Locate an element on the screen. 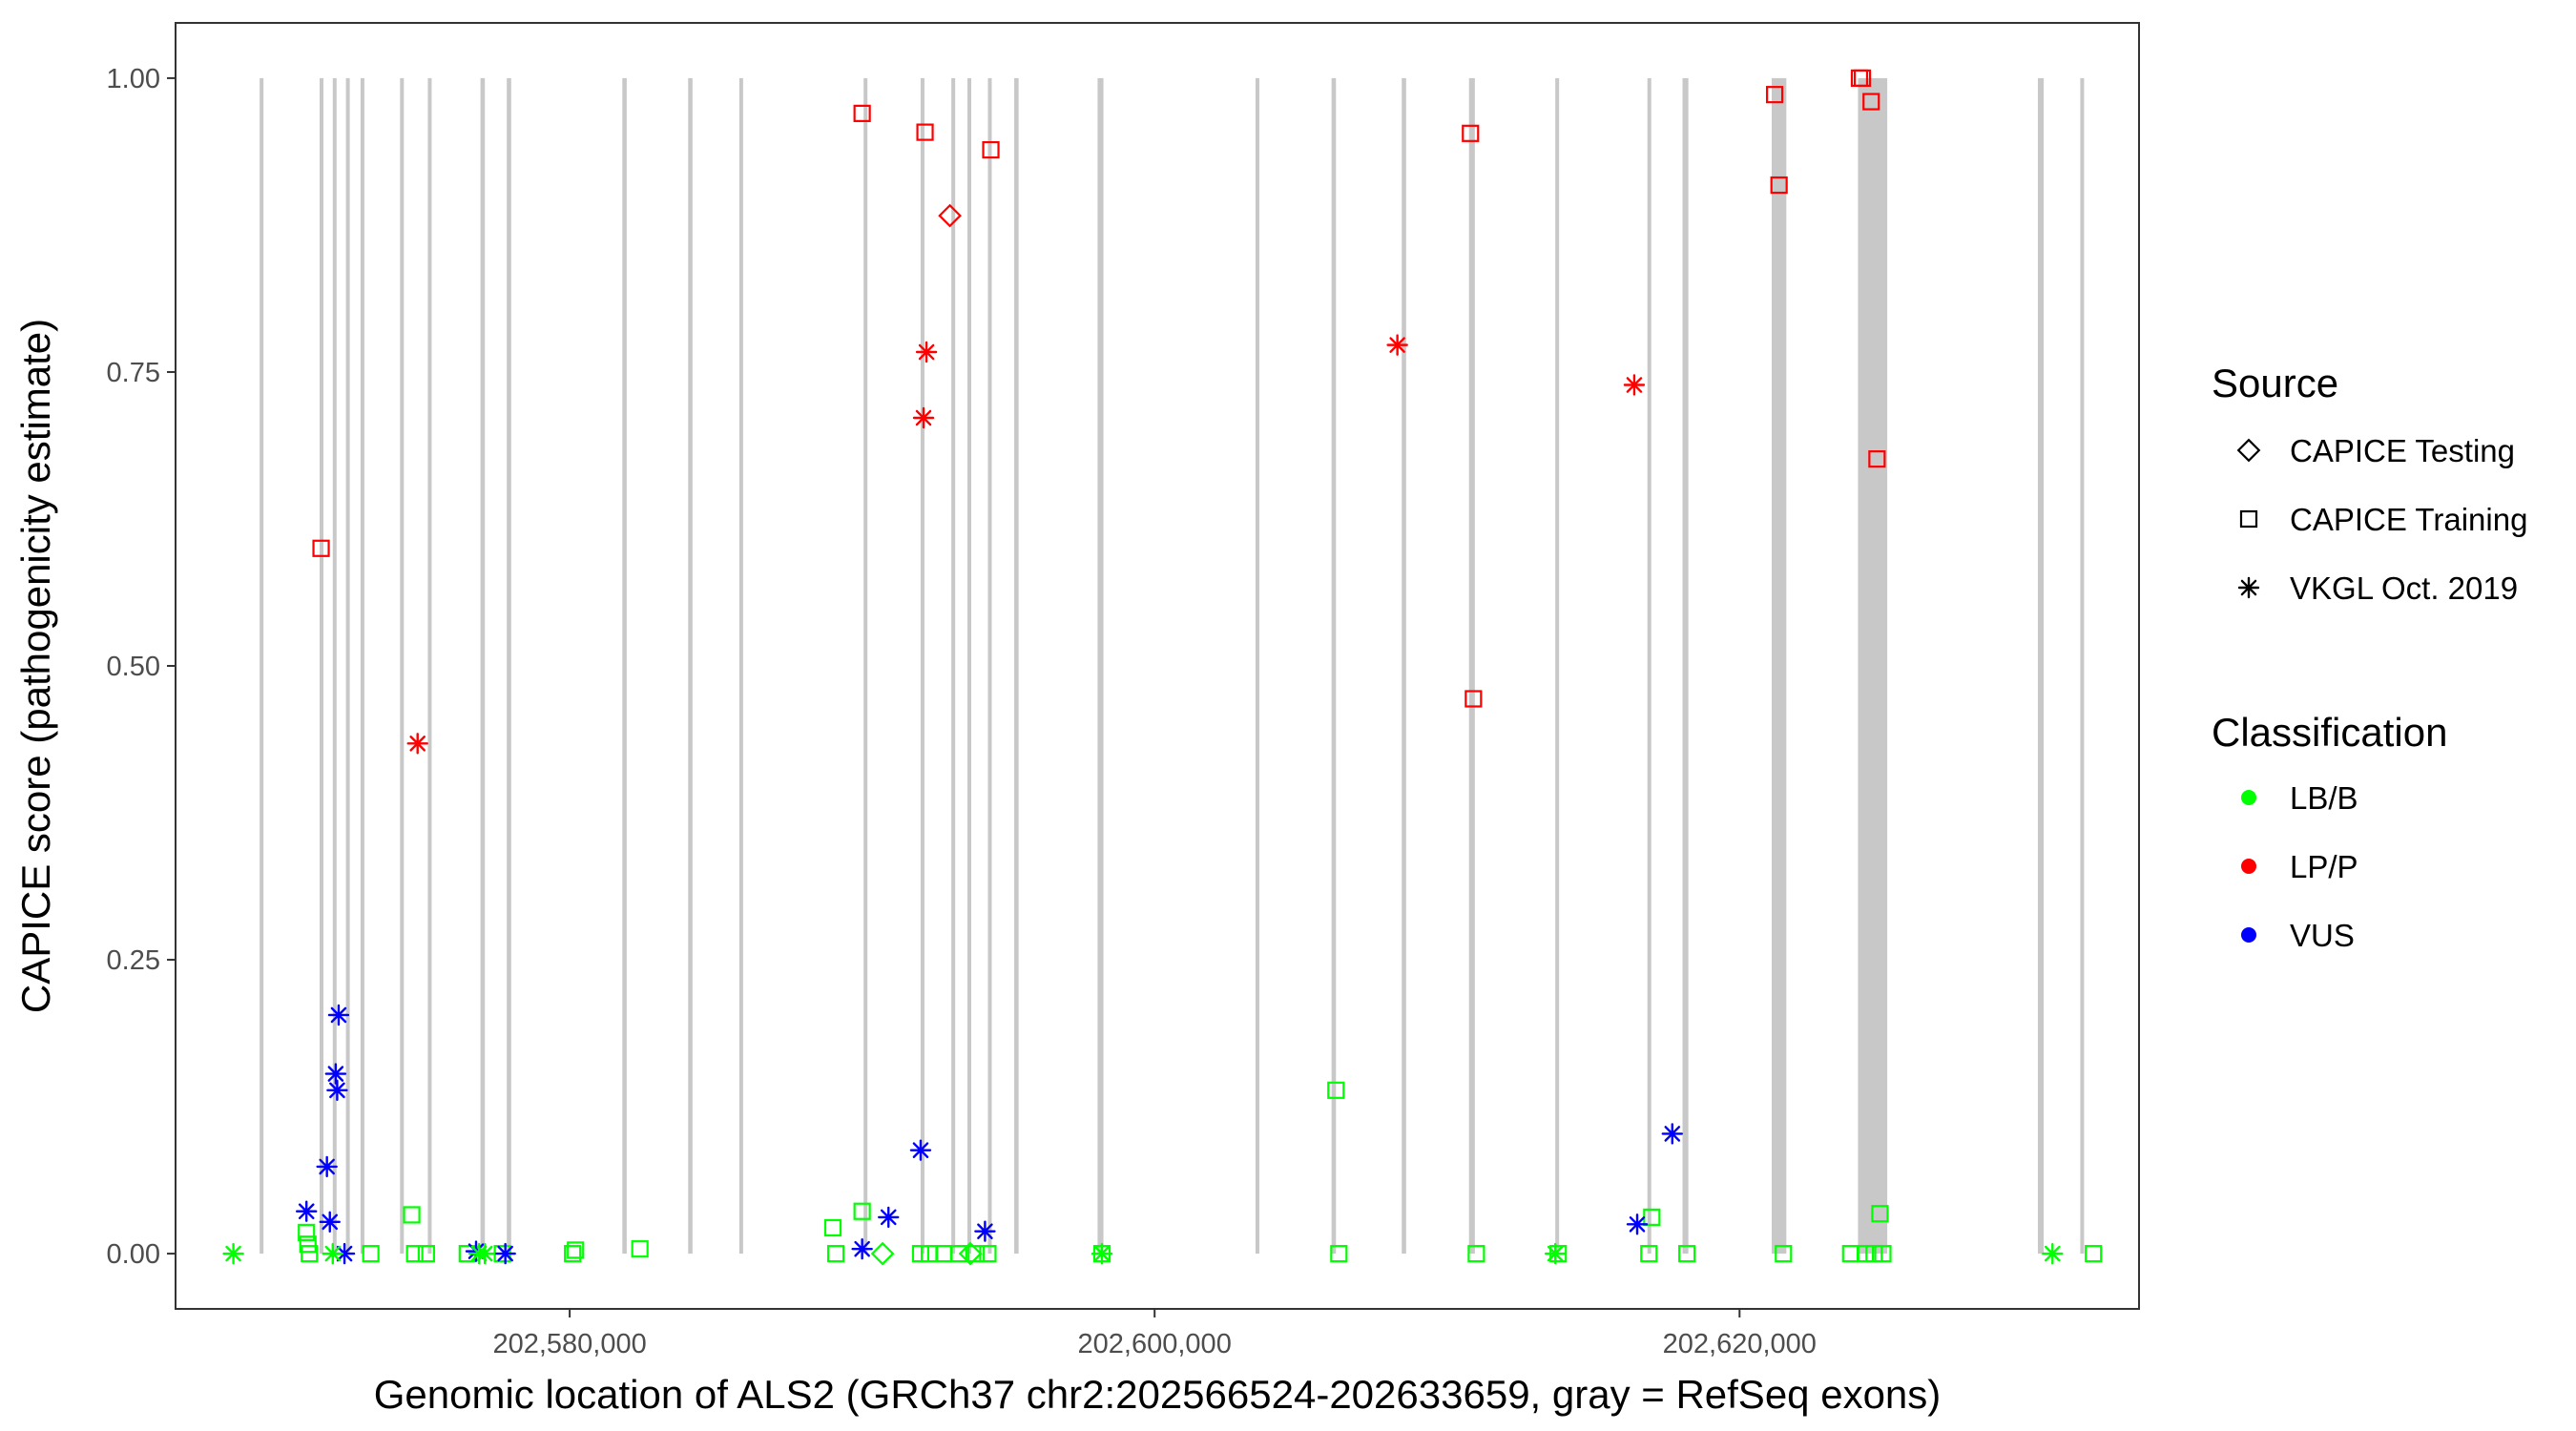 This screenshot has width=2576, height=1431. legend-label: CAPICE Testing is located at coordinates (2402, 450).